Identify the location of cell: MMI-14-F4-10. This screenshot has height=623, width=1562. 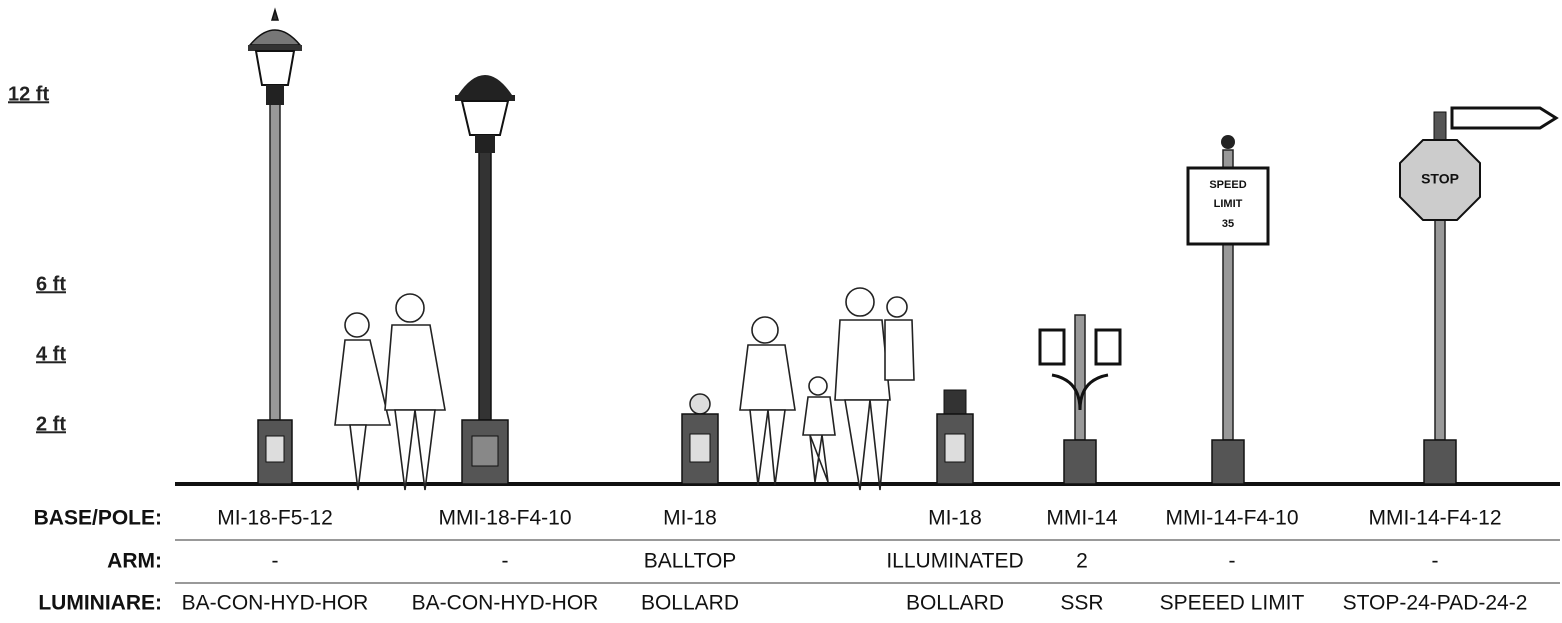
(1231, 518).